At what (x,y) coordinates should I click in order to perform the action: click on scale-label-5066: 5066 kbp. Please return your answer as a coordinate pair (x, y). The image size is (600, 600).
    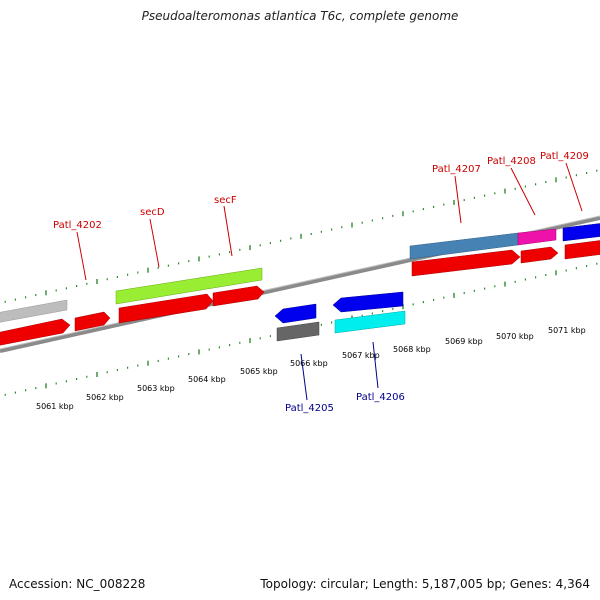
    Looking at the image, I should click on (309, 363).